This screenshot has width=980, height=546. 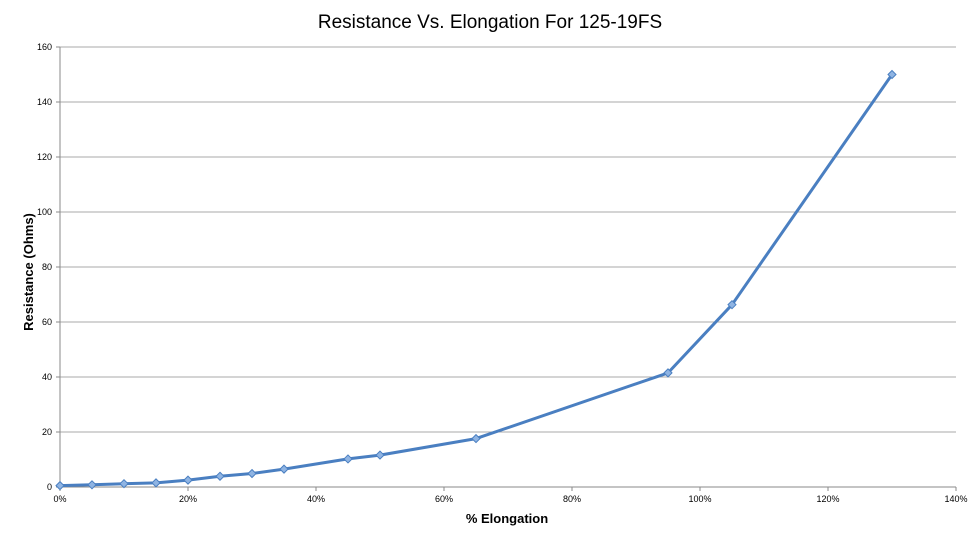 I want to click on y-tick-labels: 0 20 40 60 80 100 120 140 160, so click(x=44, y=267).